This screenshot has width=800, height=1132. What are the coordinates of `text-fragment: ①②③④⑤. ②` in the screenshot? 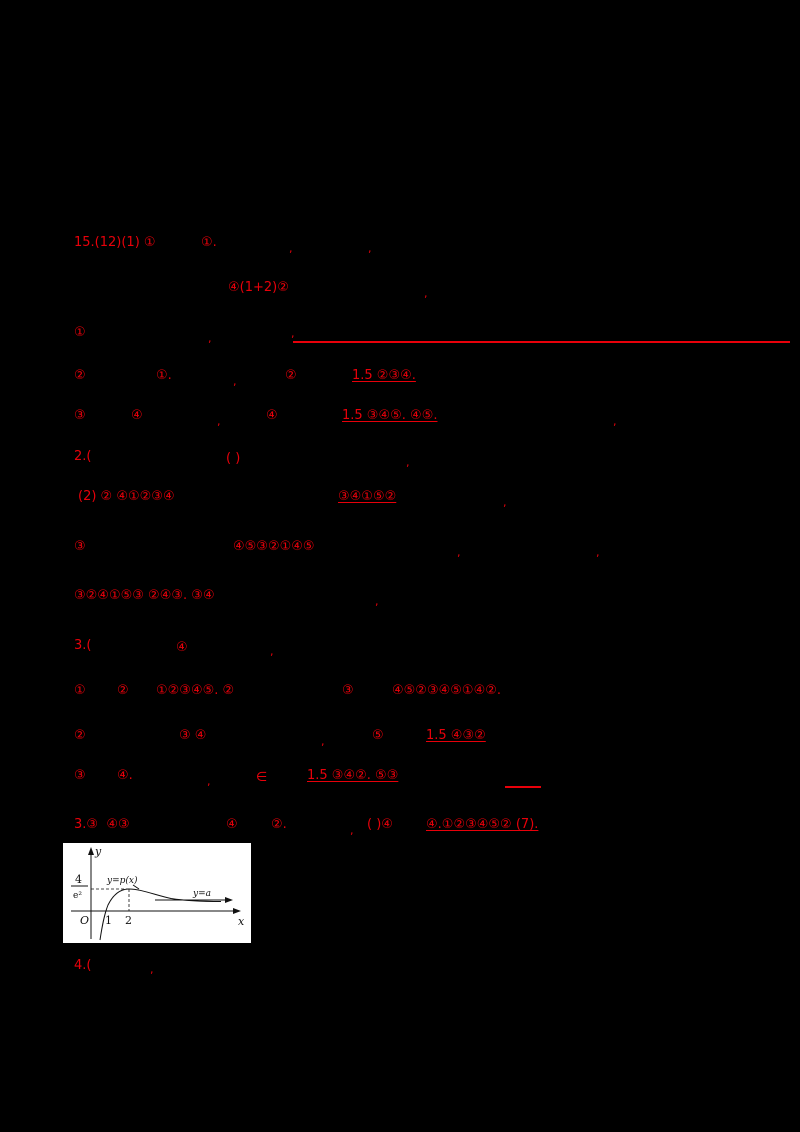 It's located at (195, 690).